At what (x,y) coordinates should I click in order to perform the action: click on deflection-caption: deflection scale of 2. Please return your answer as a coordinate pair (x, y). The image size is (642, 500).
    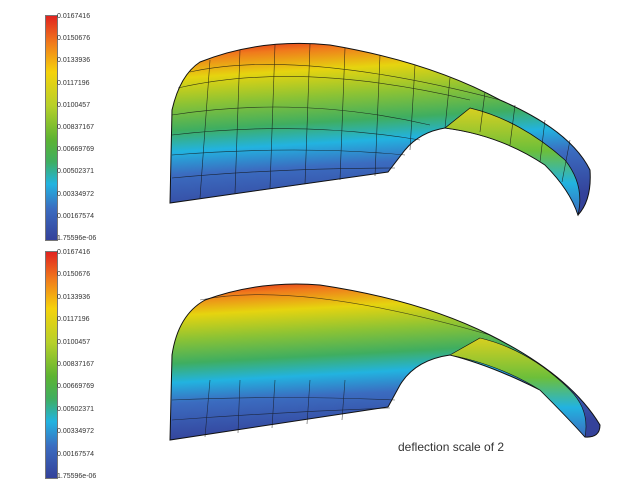
    Looking at the image, I should click on (451, 447).